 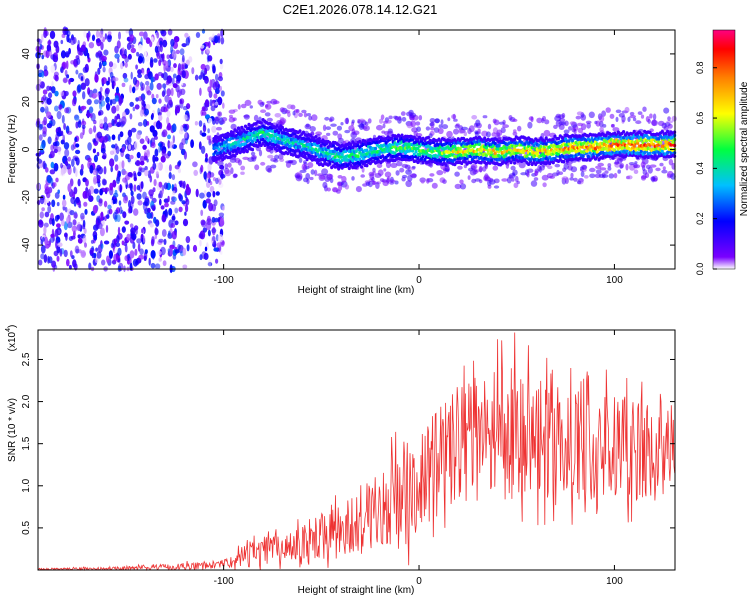 What do you see at coordinates (614, 581) in the screenshot?
I see `snr-x-tick-label: 100` at bounding box center [614, 581].